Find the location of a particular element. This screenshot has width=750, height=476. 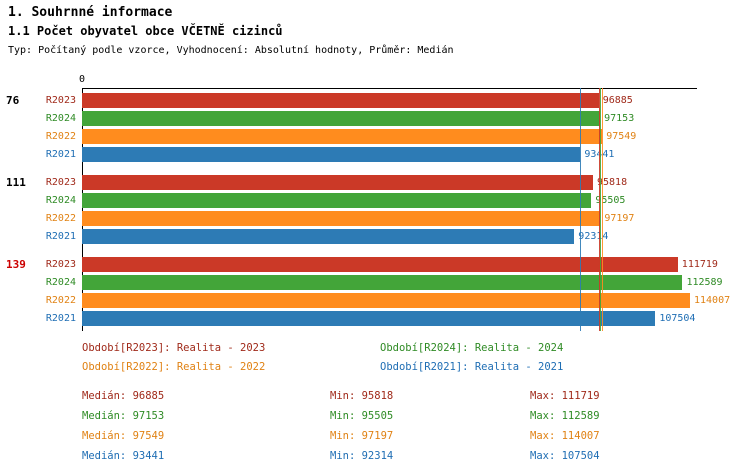

legend-item: Období[R2024]: Realita - 2024 is located at coordinates (472, 348).